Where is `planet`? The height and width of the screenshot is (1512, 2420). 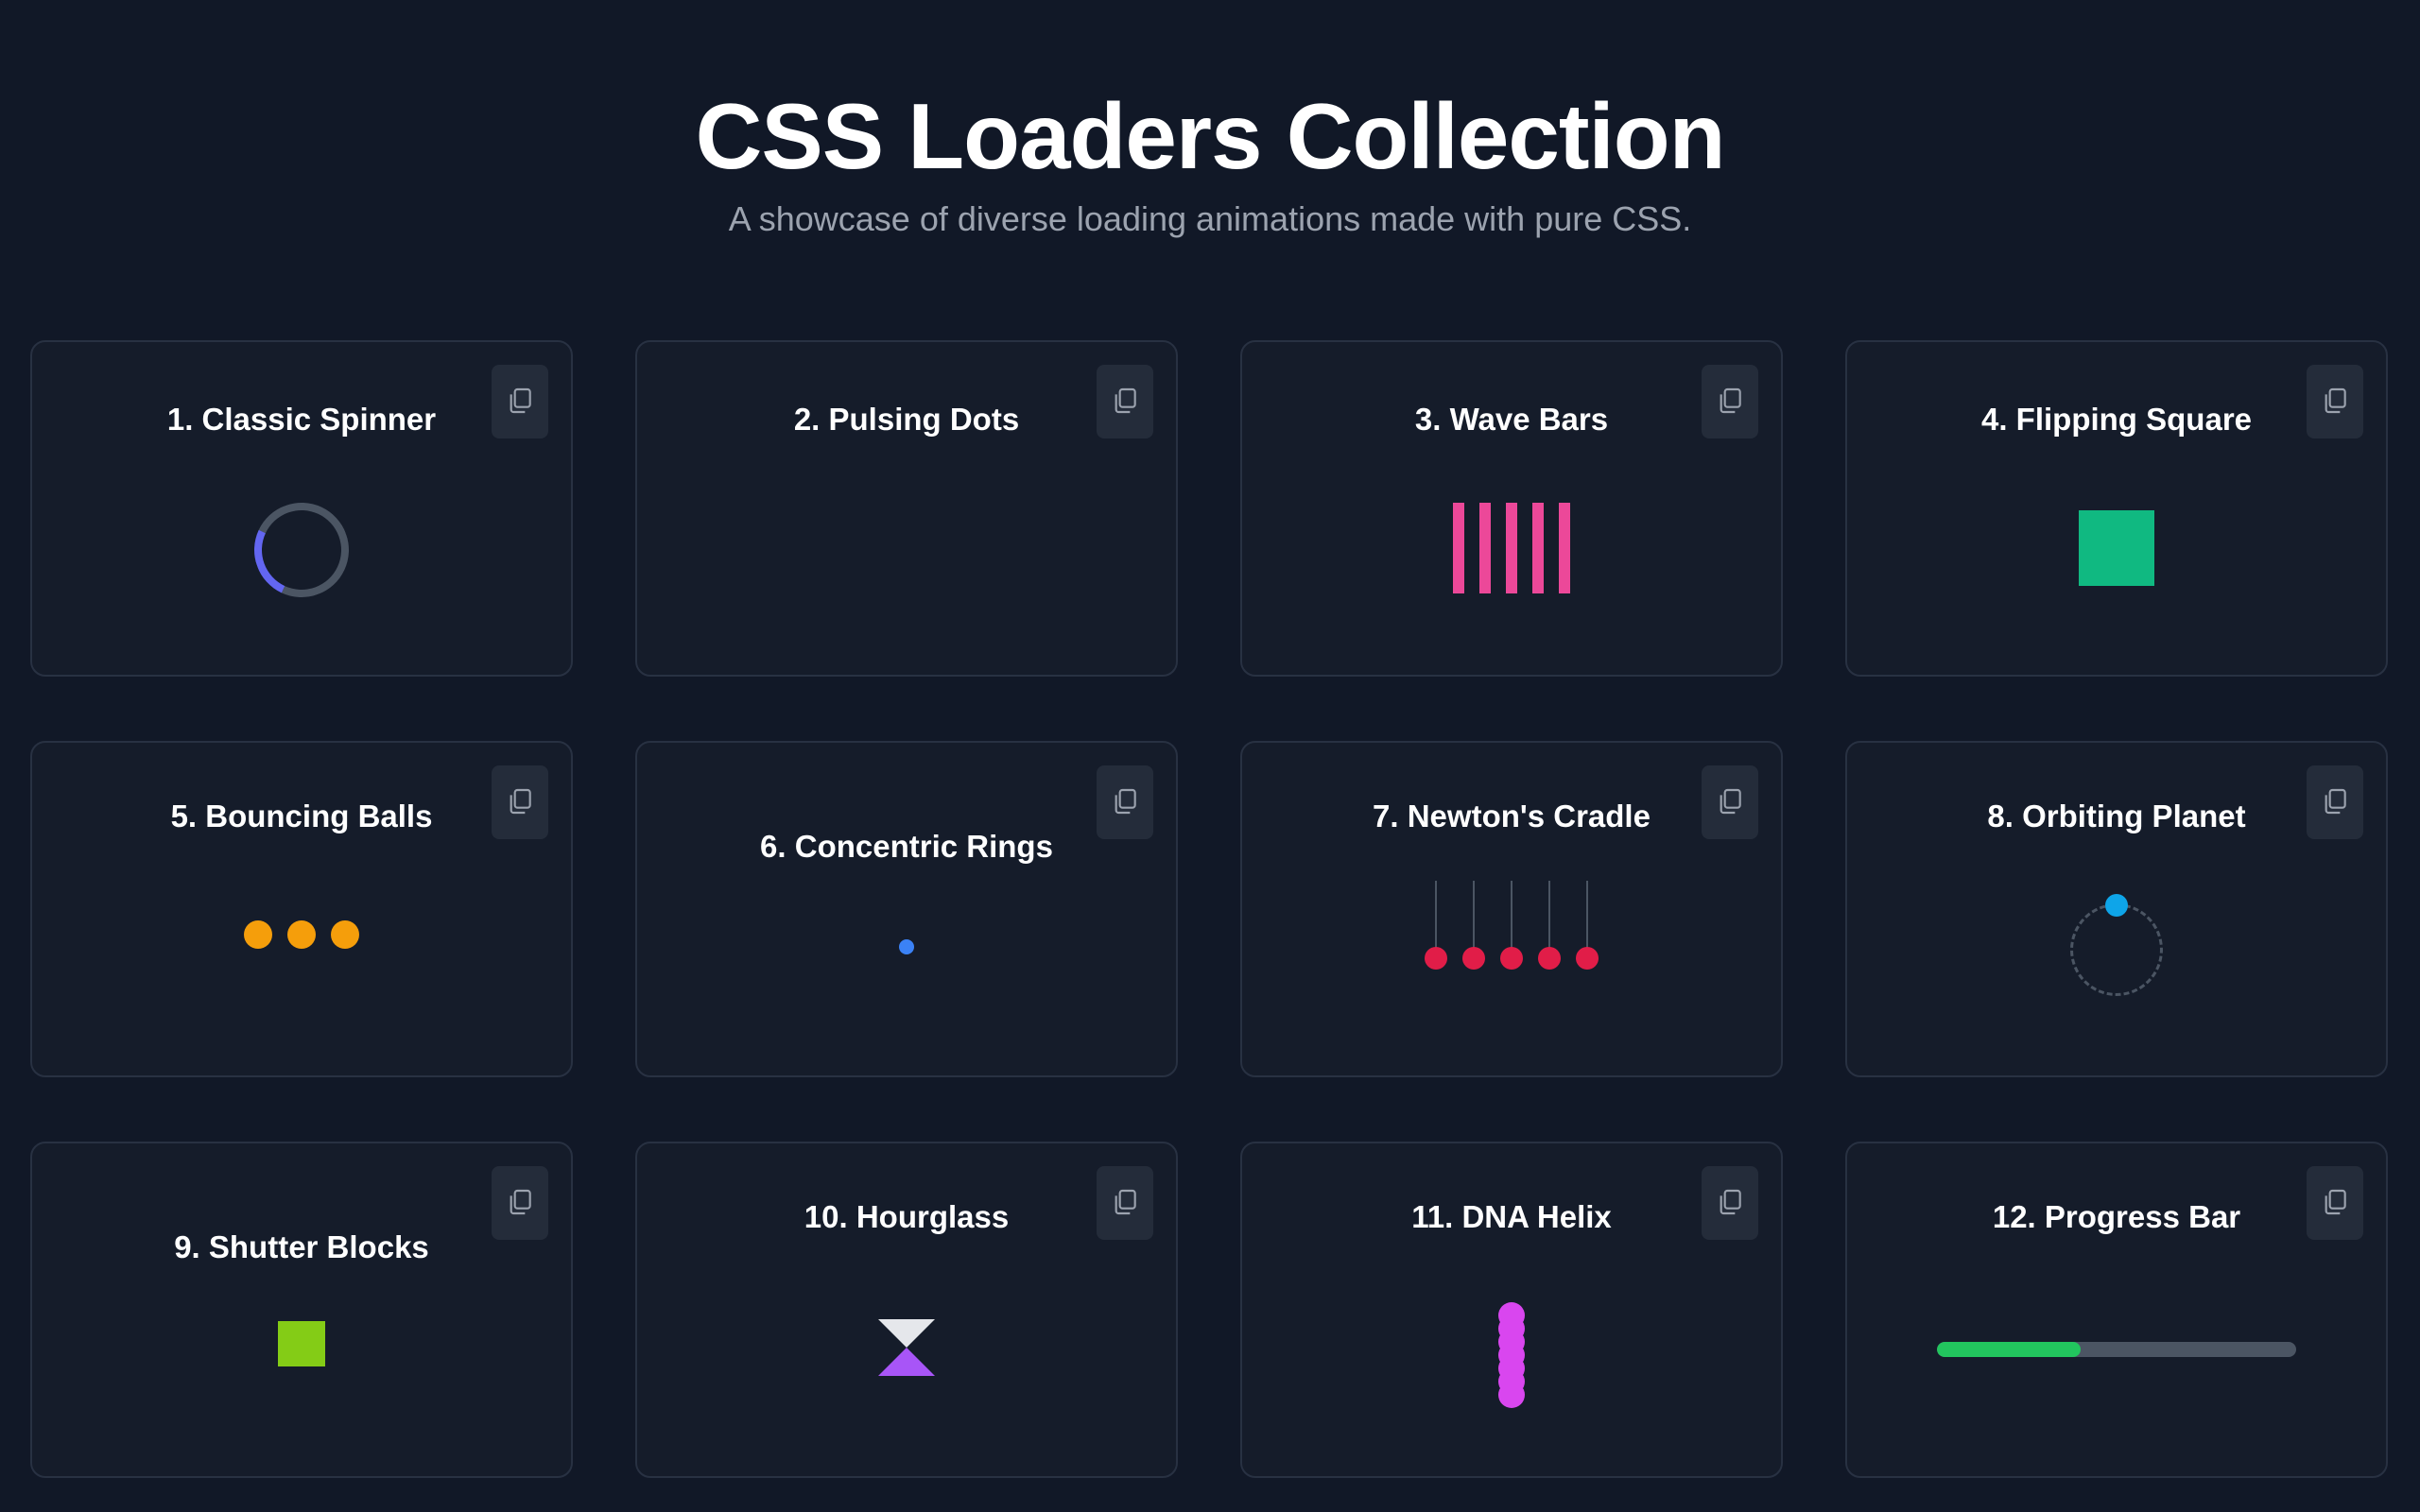 planet is located at coordinates (2117, 905).